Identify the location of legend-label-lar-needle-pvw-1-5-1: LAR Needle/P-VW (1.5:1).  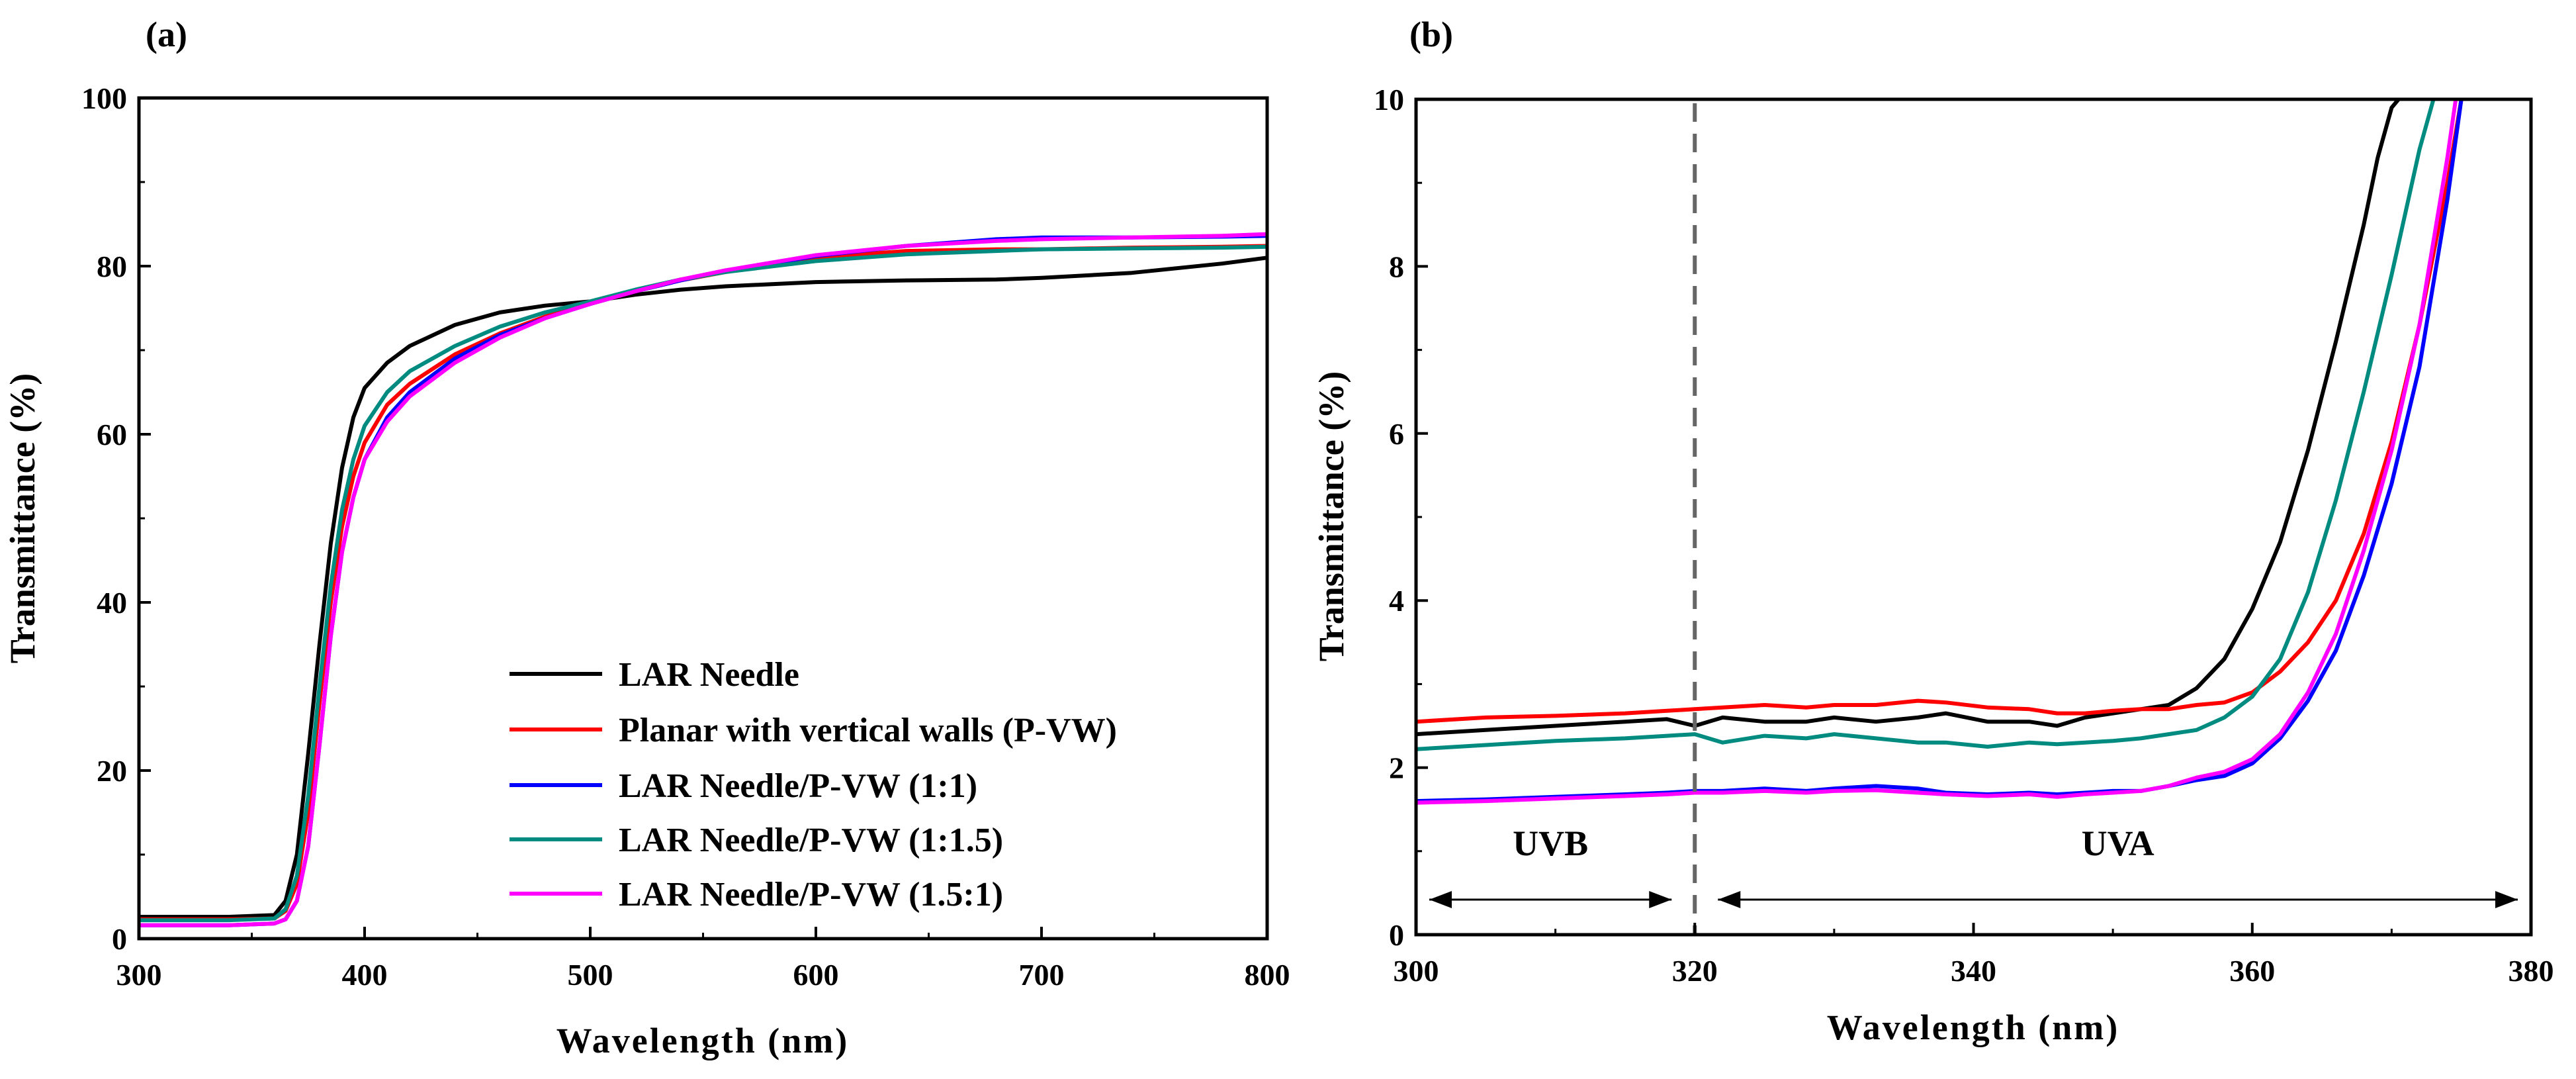
(811, 895).